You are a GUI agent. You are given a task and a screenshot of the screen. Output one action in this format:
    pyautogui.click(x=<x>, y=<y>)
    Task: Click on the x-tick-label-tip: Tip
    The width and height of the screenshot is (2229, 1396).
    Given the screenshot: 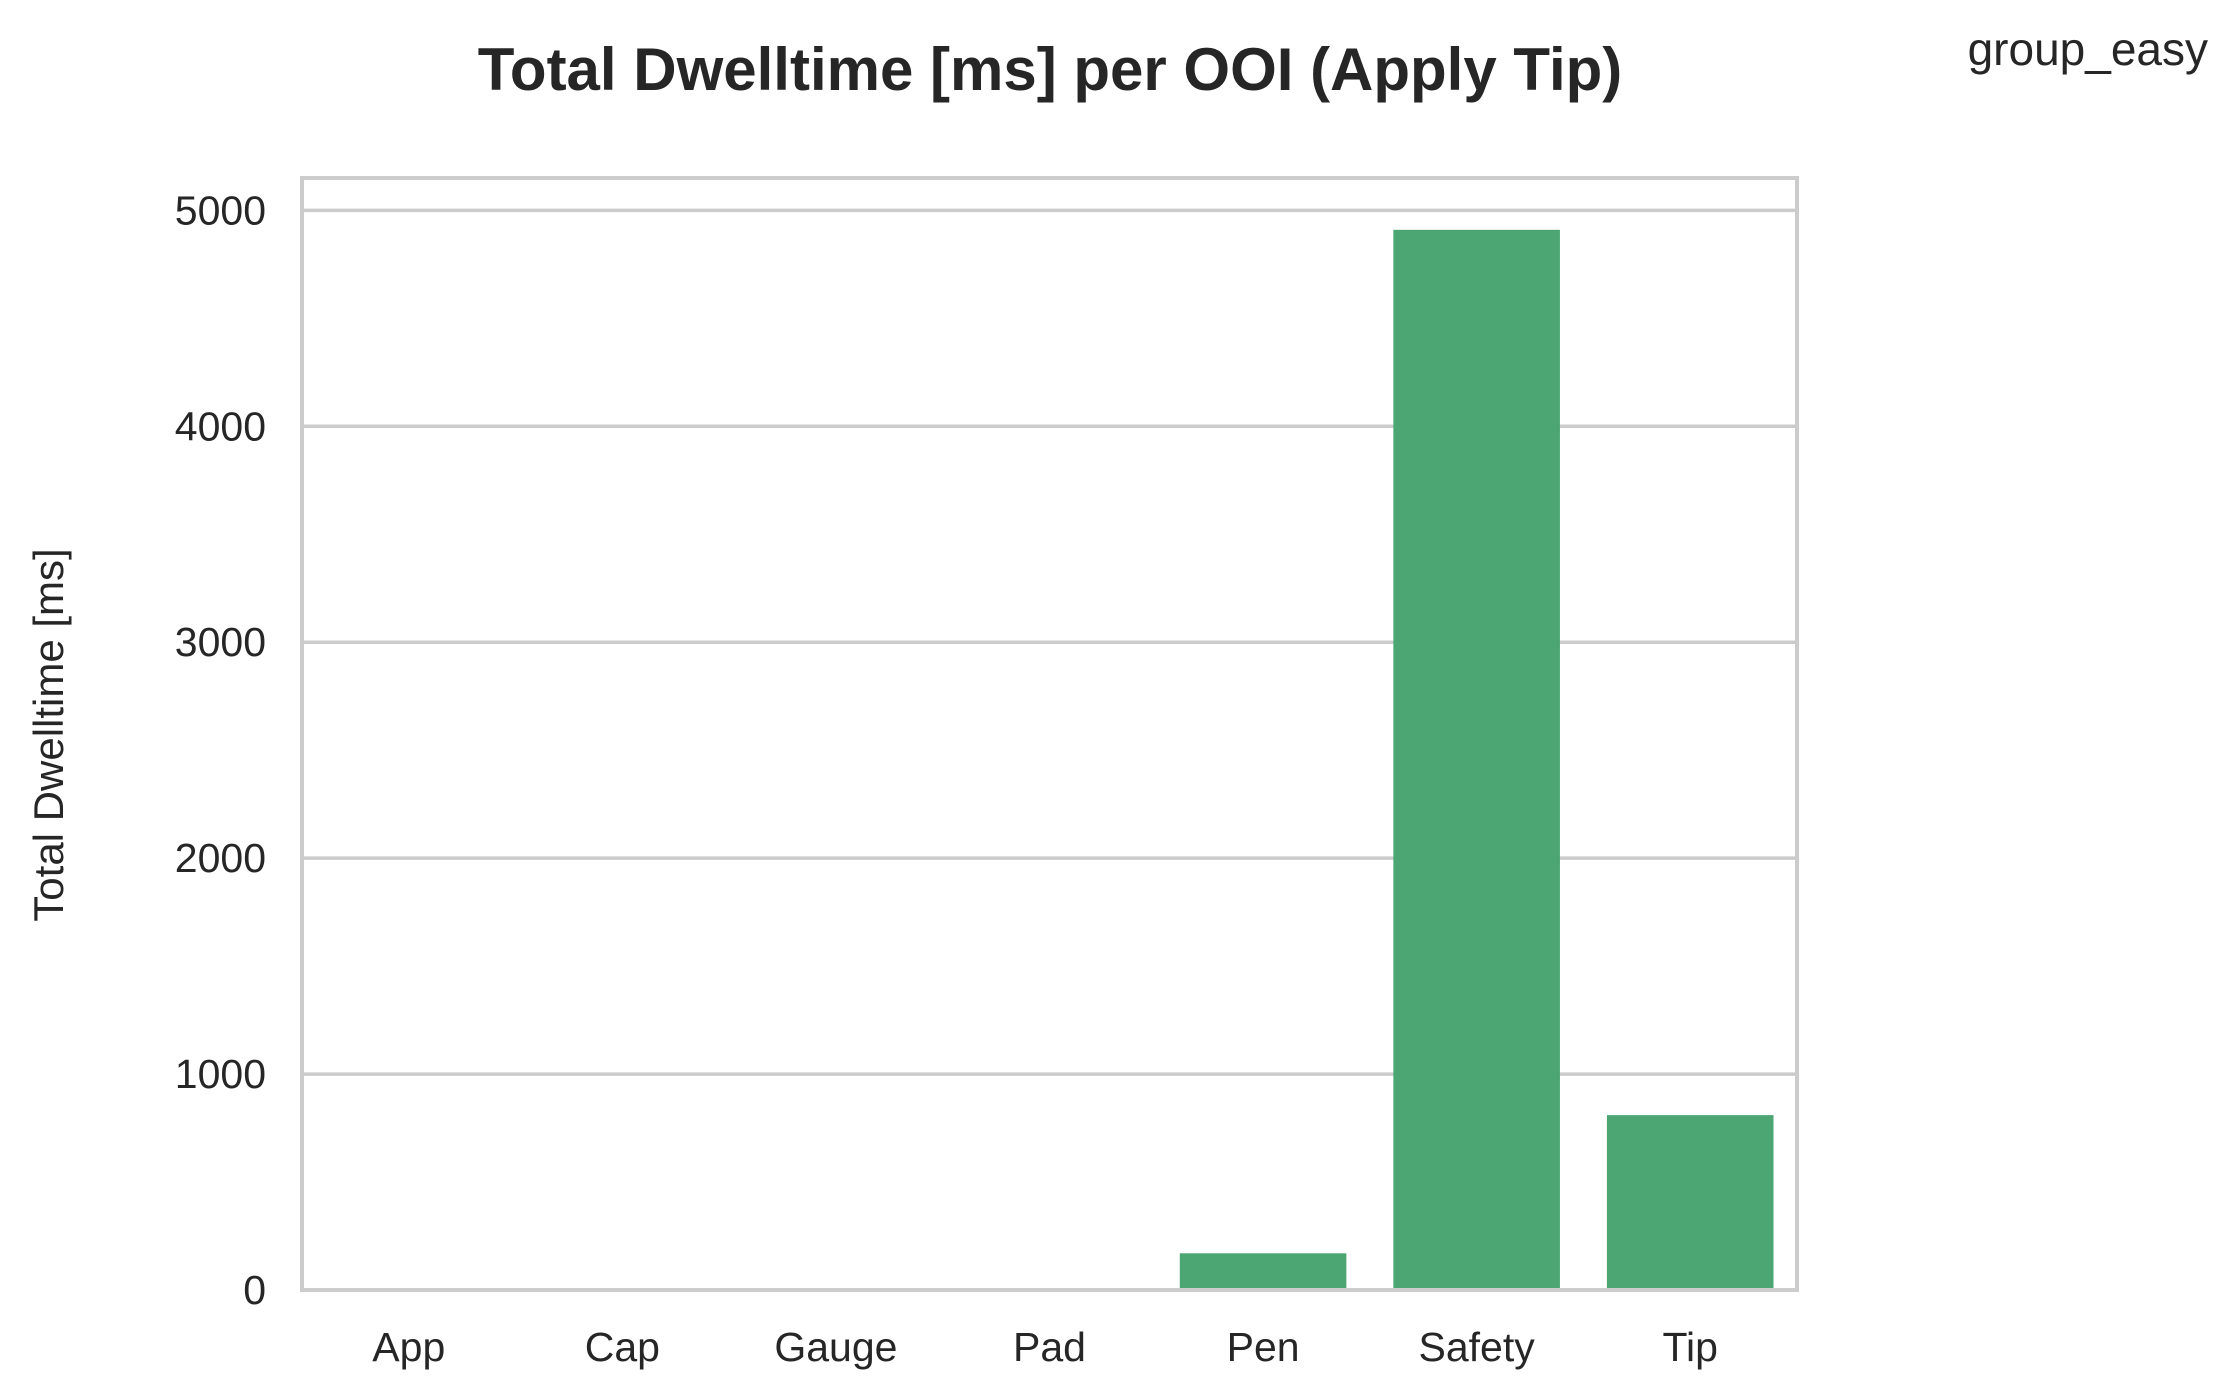 What is the action you would take?
    pyautogui.click(x=1689, y=1347)
    